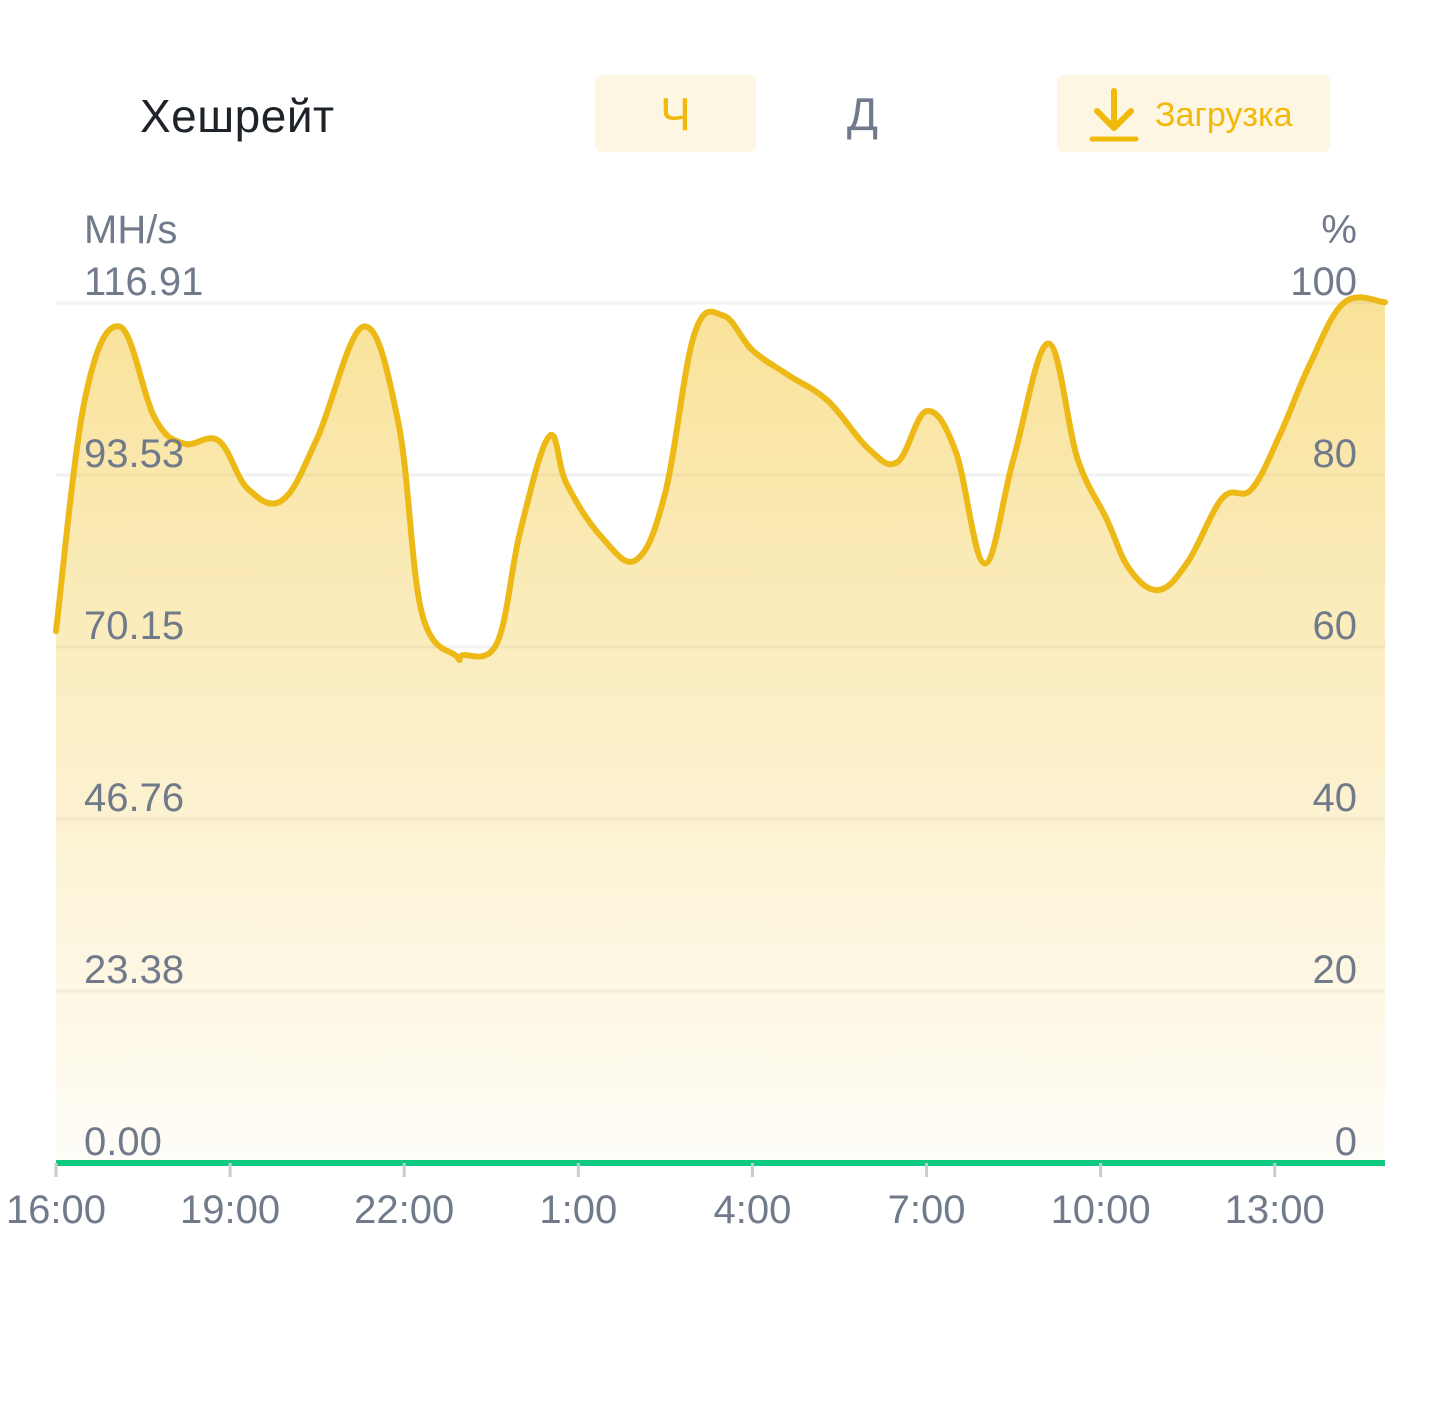  Describe the element at coordinates (230, 1210) in the screenshot. I see `x-tick-label: 19:00` at that location.